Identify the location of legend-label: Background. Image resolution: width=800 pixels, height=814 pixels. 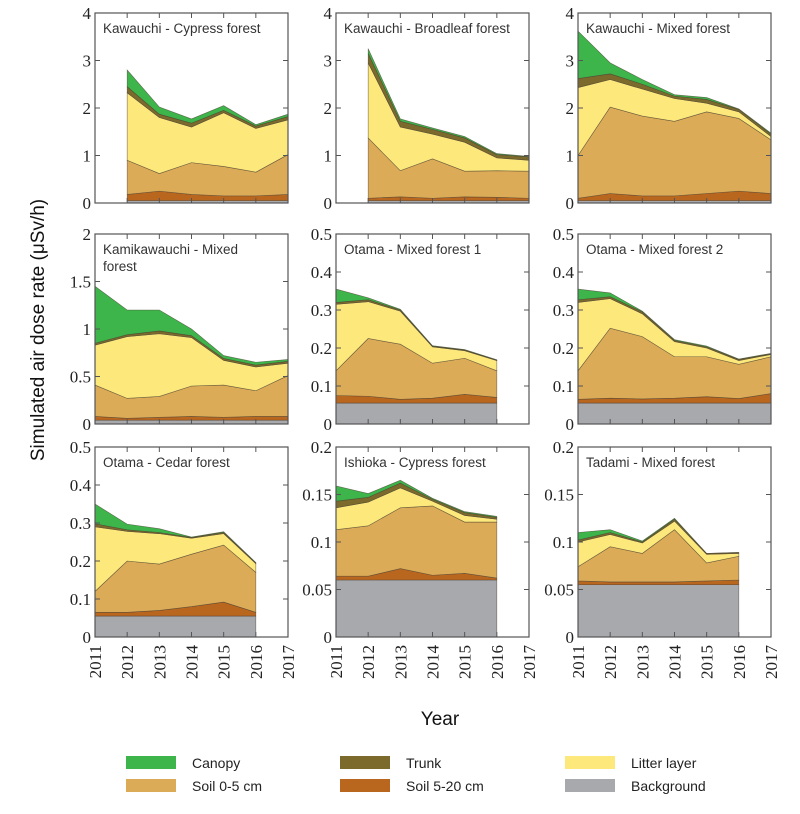
(668, 786).